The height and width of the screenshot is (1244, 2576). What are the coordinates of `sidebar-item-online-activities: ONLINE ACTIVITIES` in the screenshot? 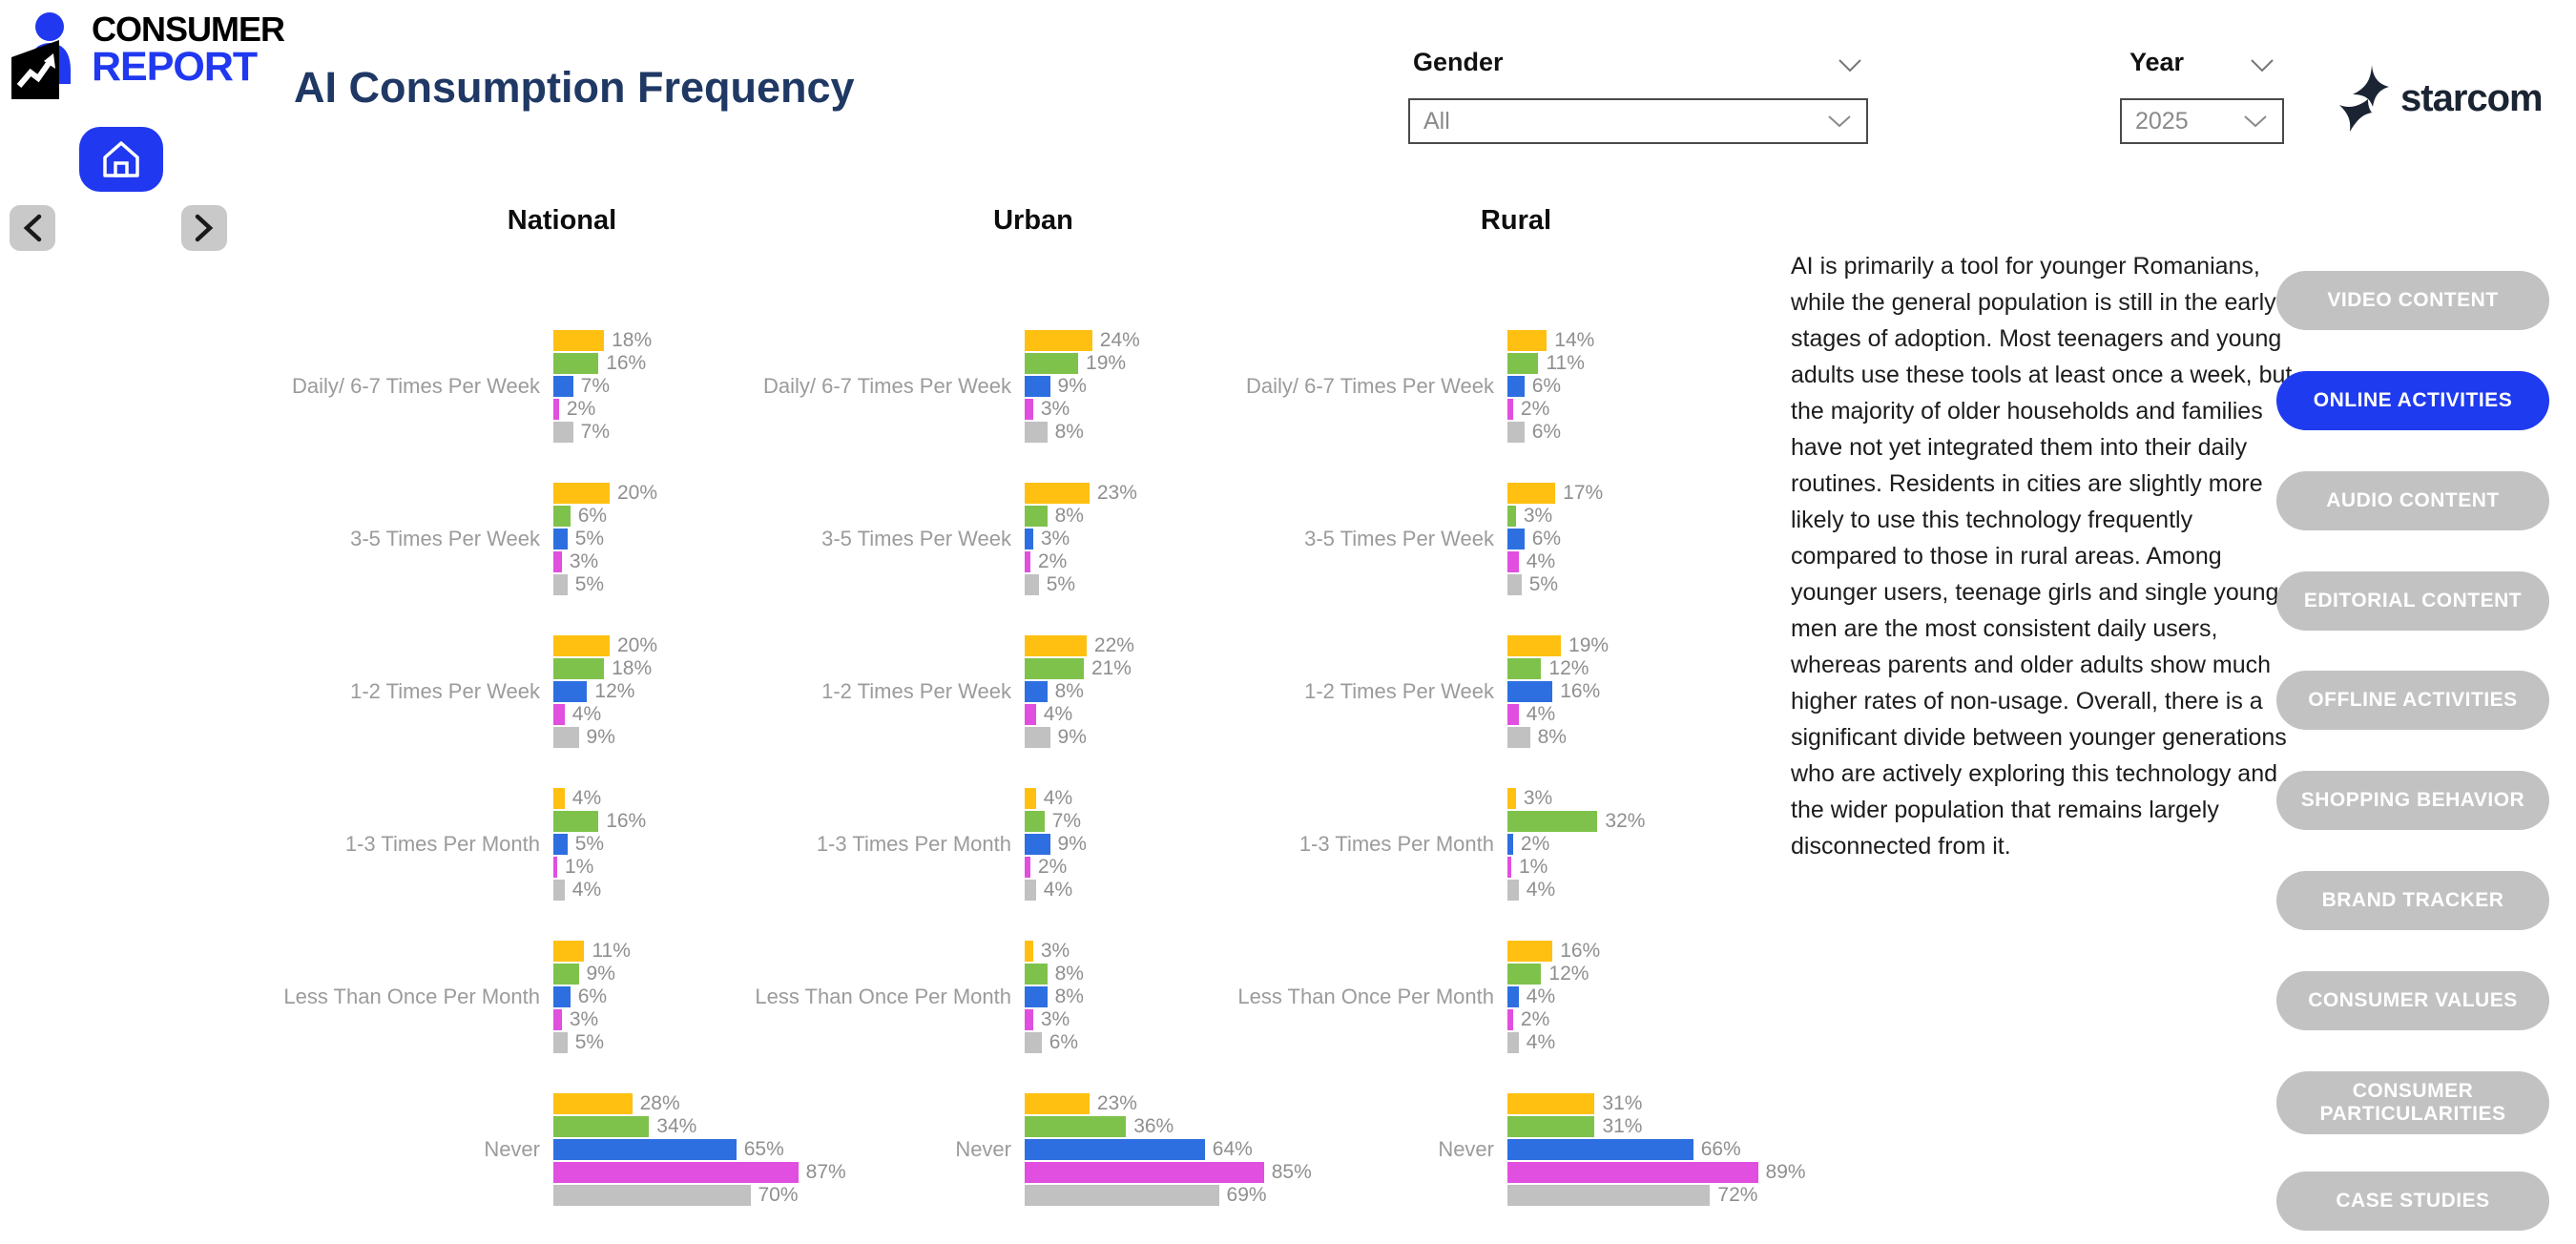 It's located at (2412, 400).